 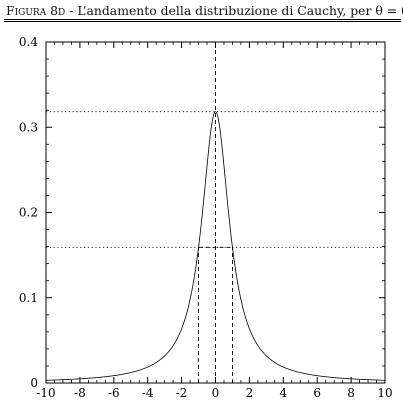 I want to click on x-tick-label: 10, so click(x=384, y=393).